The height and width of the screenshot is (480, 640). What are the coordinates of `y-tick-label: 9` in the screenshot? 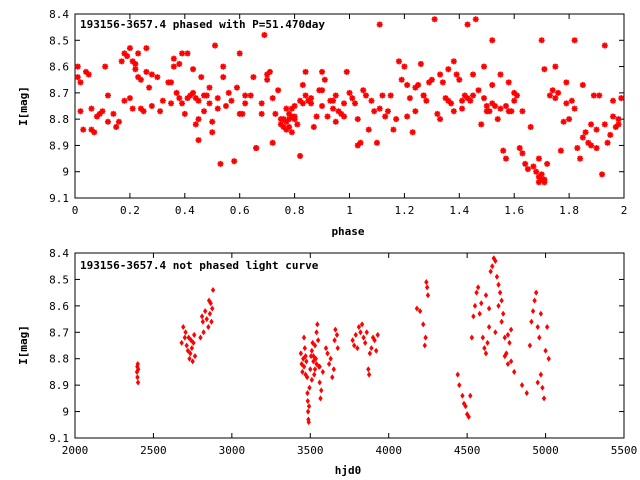 It's located at (65, 412).